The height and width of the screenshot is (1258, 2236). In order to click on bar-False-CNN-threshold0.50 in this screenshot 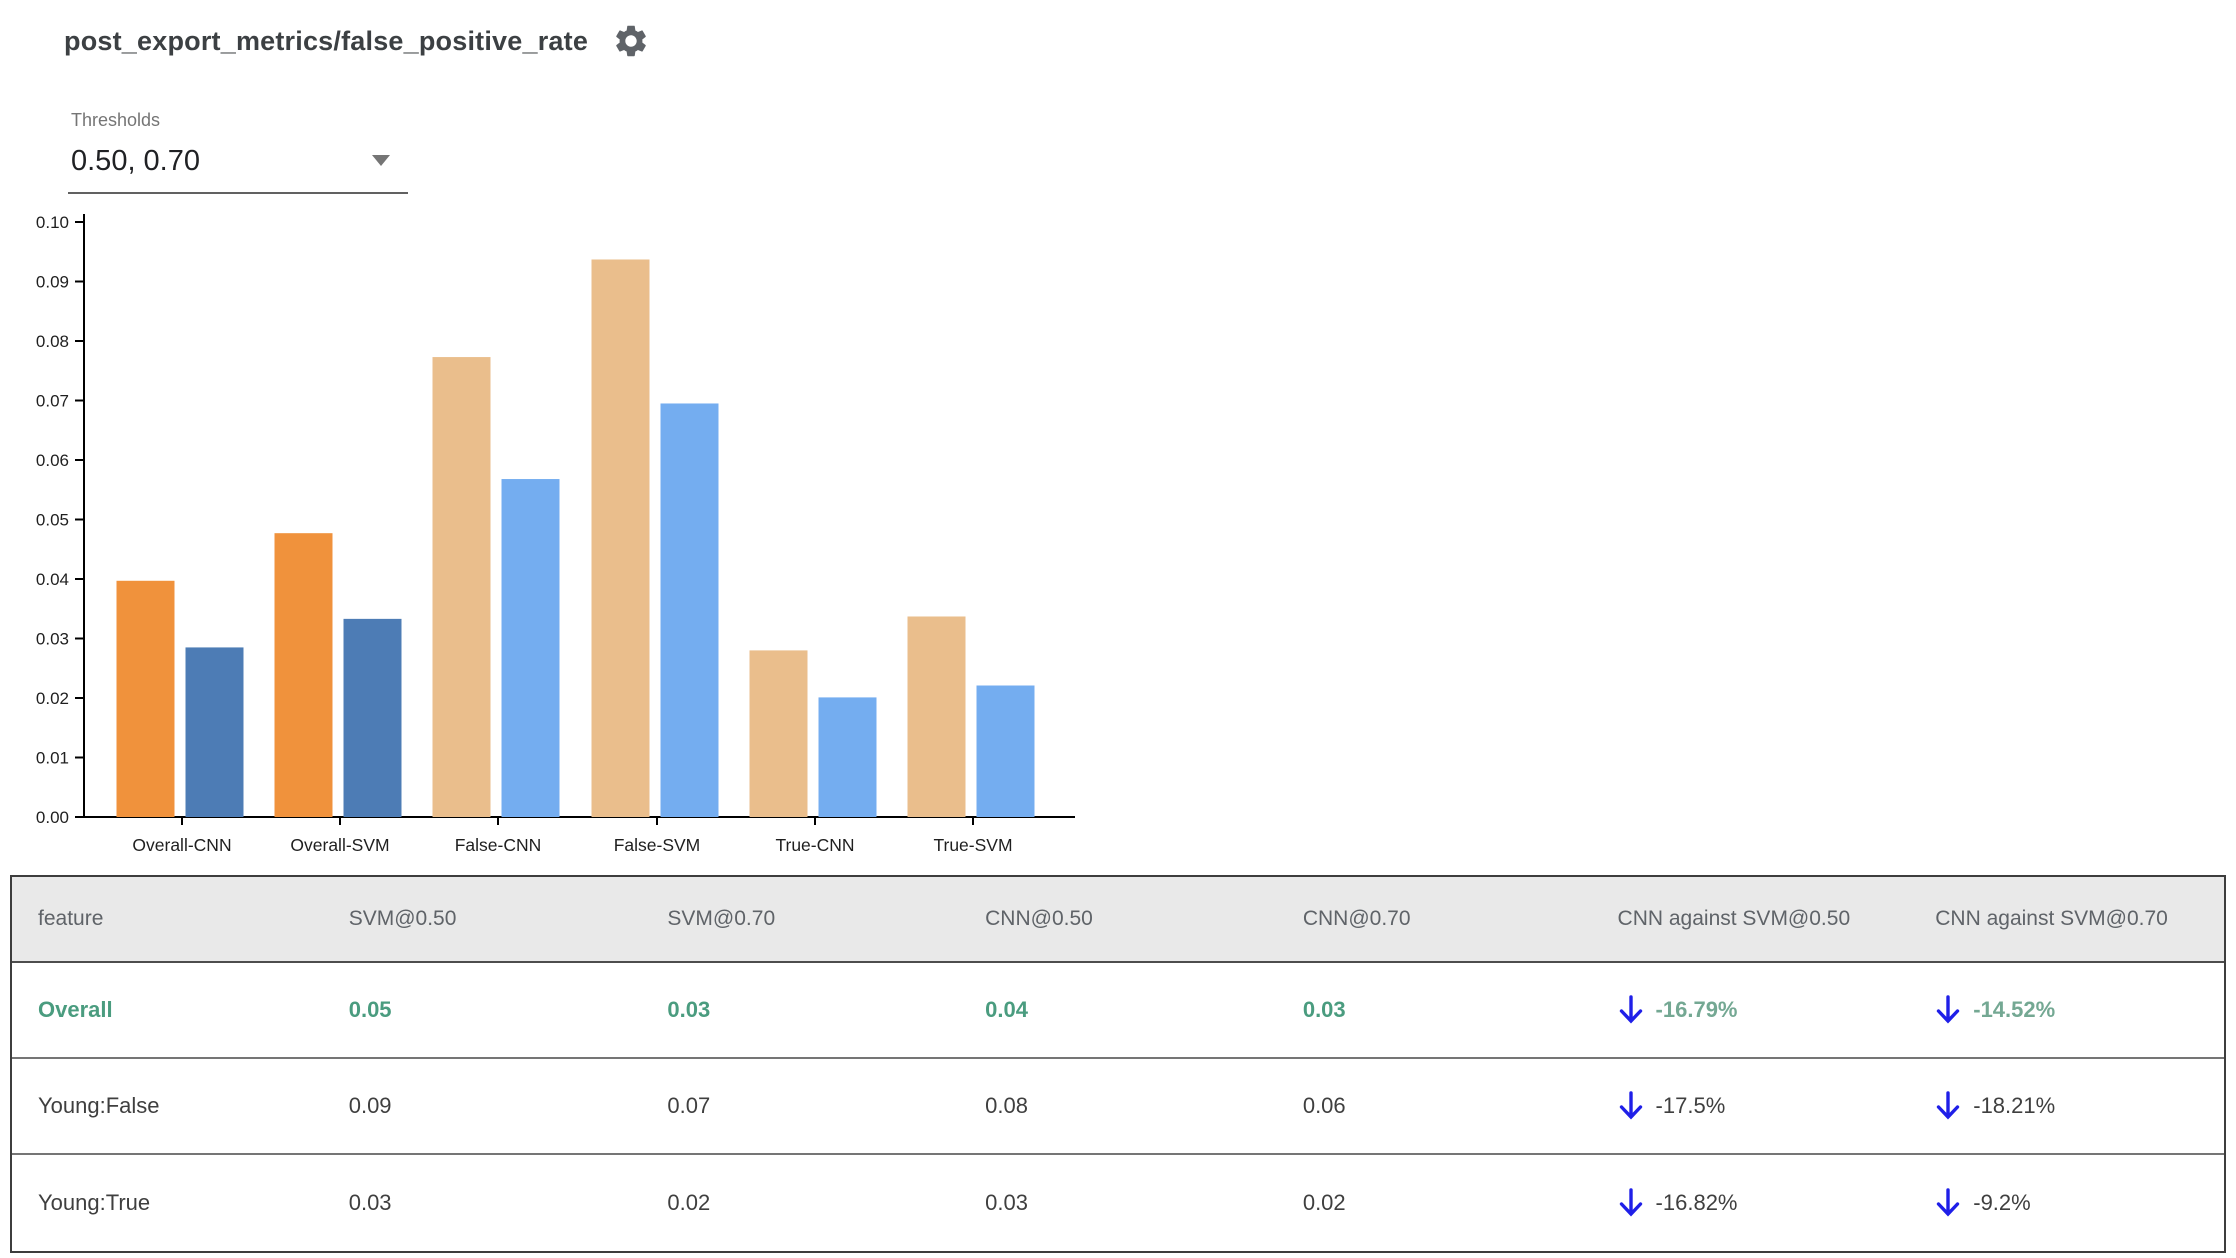, I will do `click(461, 587)`.